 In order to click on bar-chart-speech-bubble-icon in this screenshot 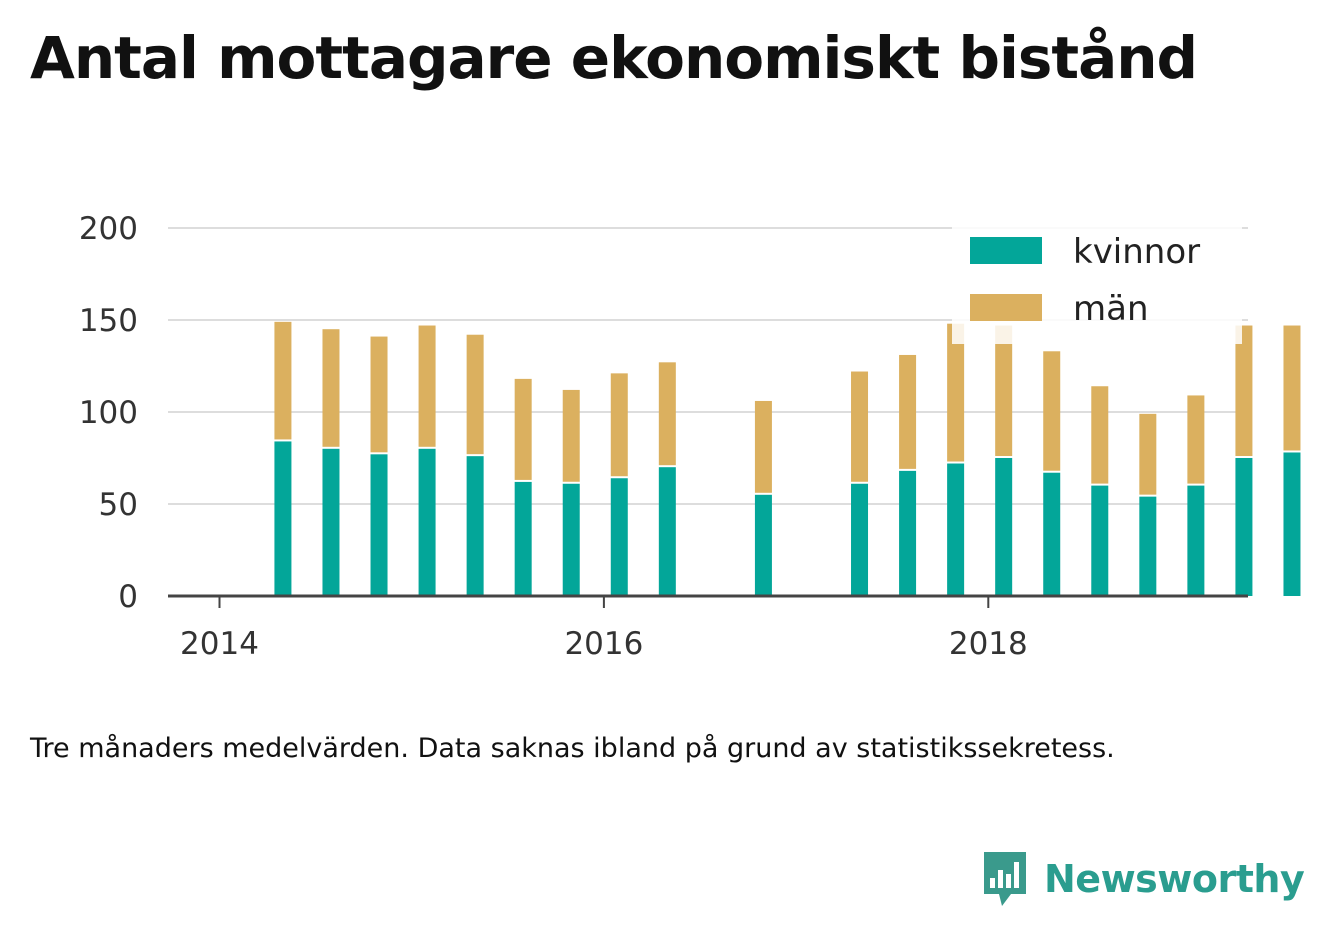, I will do `click(1005, 879)`.